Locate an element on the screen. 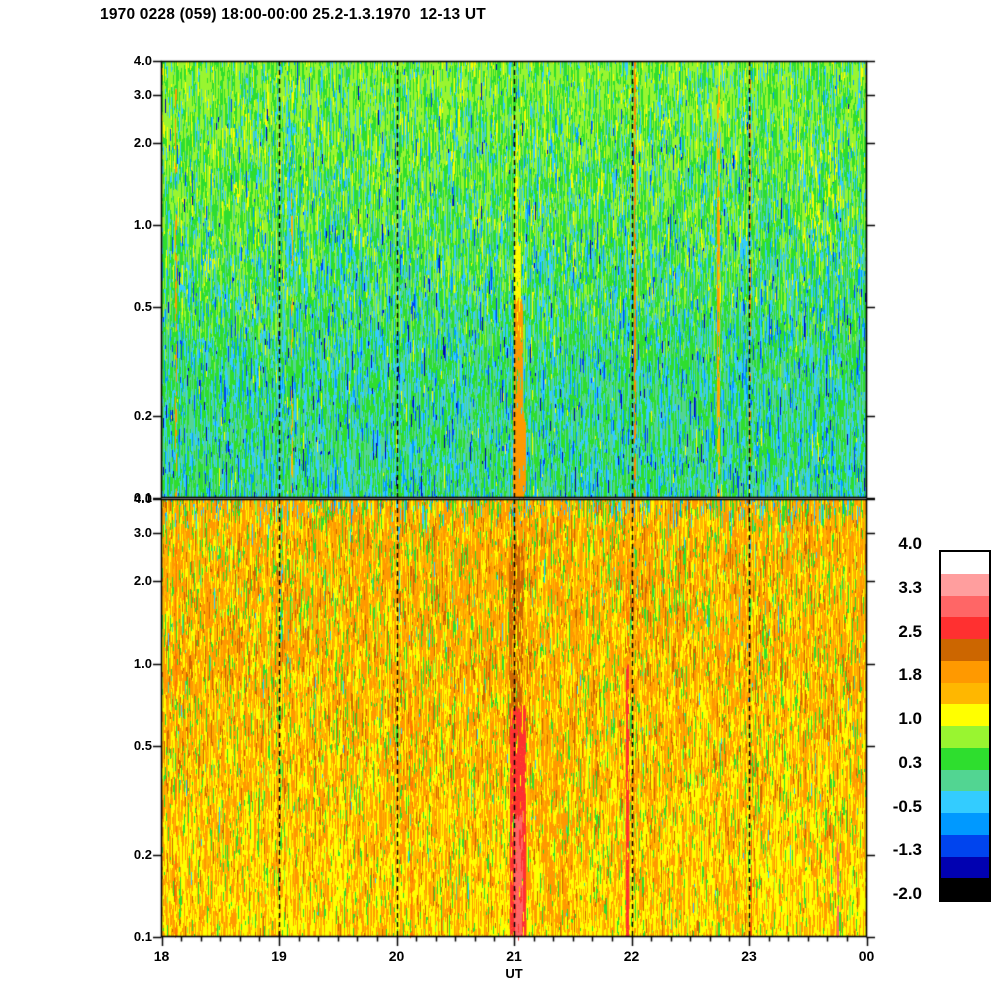 Image resolution: width=1000 pixels, height=1000 pixels. y-tick-label-bottom: 1.0 is located at coordinates (142, 663).